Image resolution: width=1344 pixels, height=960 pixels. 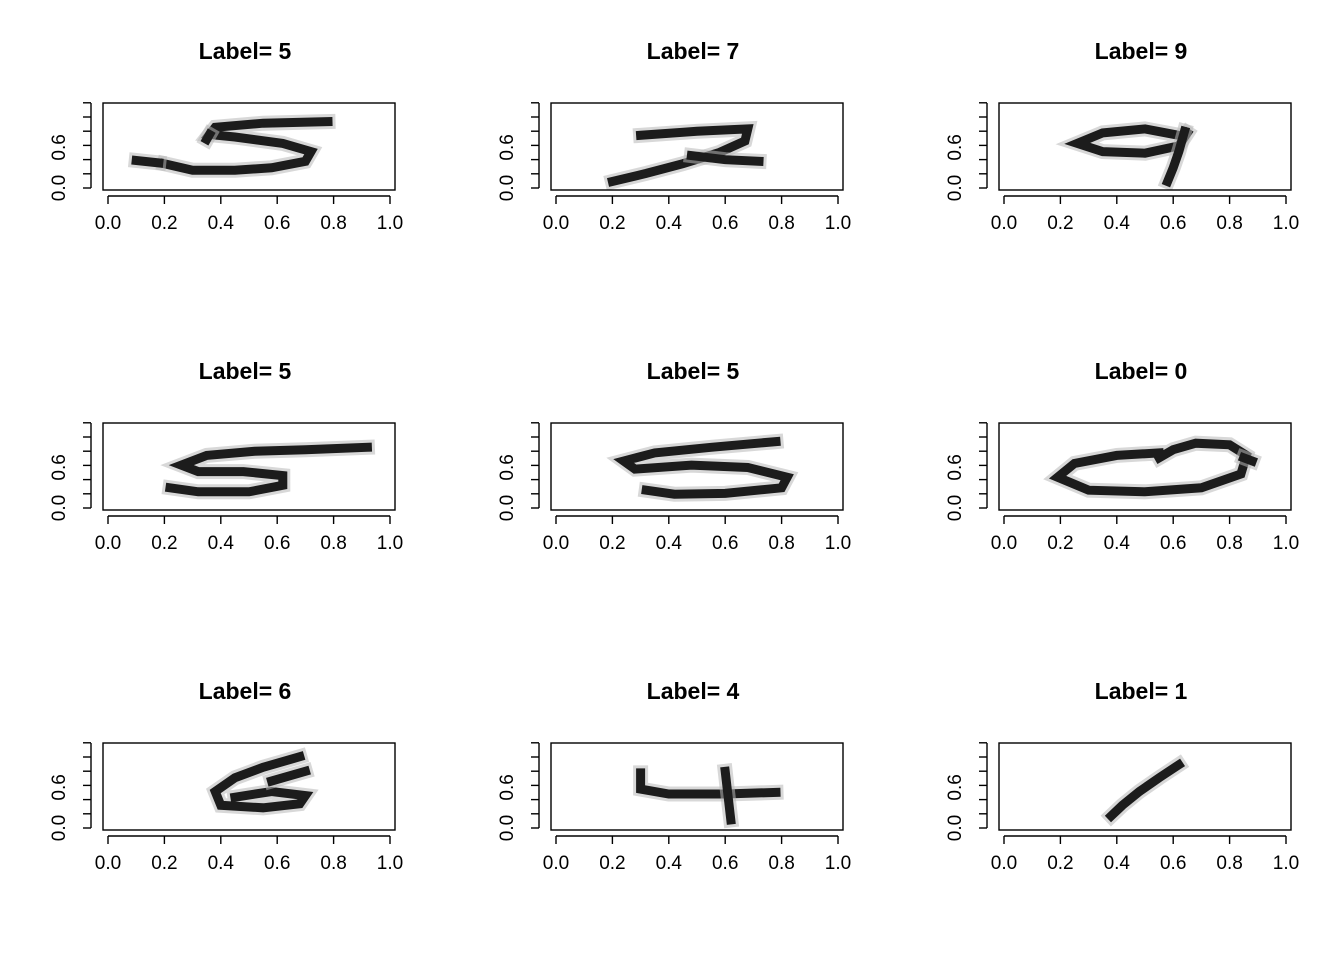 I want to click on panel-title: Label= 7, so click(x=693, y=51).